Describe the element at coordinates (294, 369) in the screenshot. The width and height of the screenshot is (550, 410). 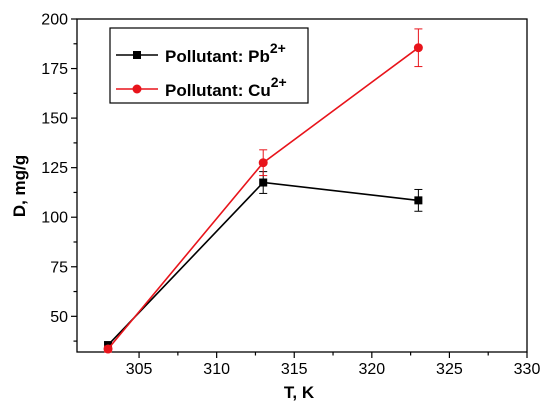
I see `x-tick-label: 315` at that location.